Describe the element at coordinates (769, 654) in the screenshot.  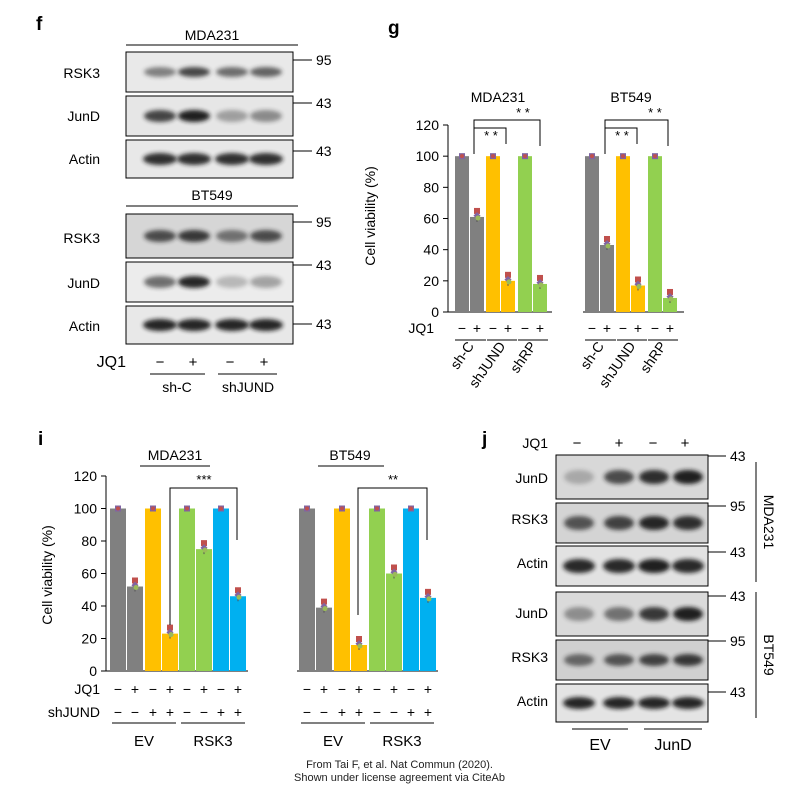
I see `cell-line-label: BT549` at that location.